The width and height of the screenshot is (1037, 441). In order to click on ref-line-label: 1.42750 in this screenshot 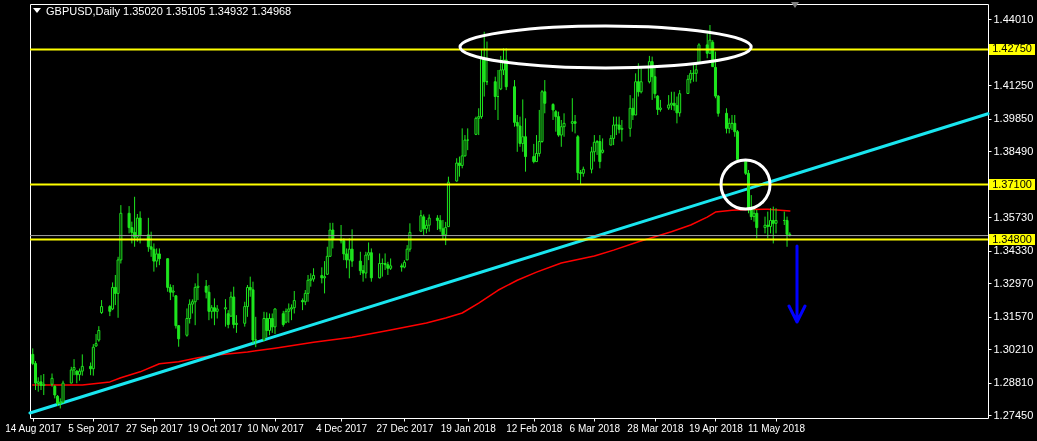, I will do `click(1012, 48)`.